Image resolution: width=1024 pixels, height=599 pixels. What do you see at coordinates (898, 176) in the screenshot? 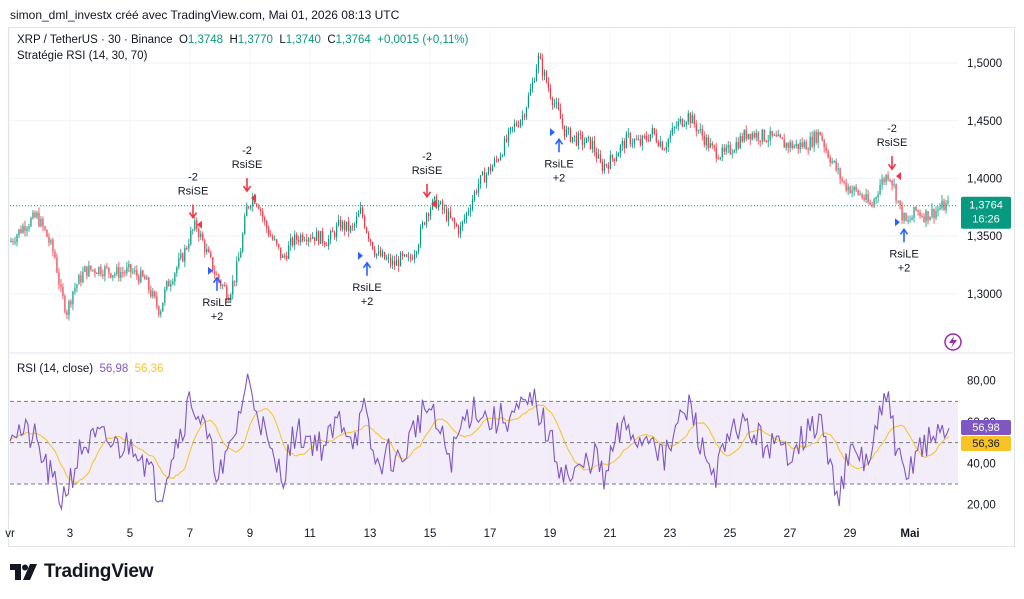
I see `short-entry-marker-icon` at bounding box center [898, 176].